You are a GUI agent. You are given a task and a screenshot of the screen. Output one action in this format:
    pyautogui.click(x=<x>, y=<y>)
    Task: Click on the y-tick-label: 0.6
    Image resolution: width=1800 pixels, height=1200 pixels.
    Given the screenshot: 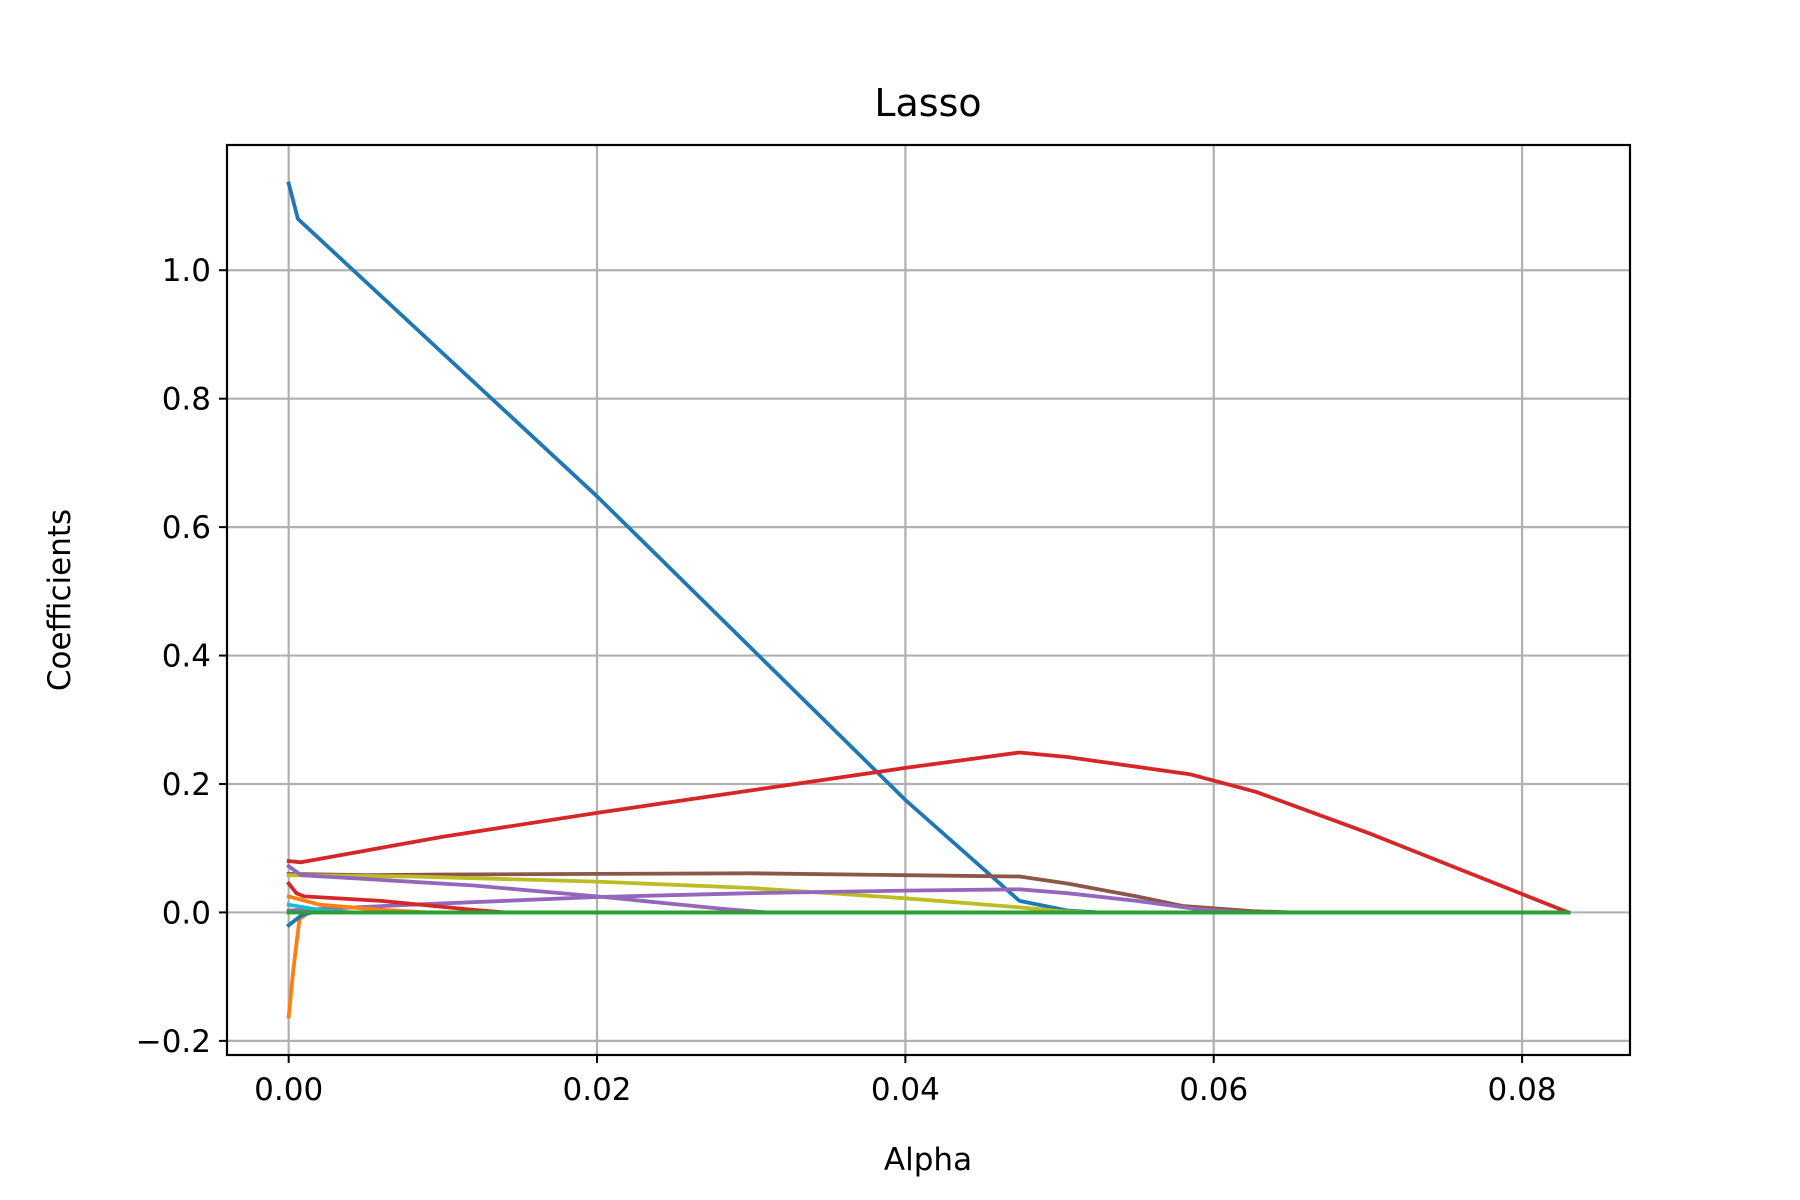 What is the action you would take?
    pyautogui.click(x=186, y=528)
    